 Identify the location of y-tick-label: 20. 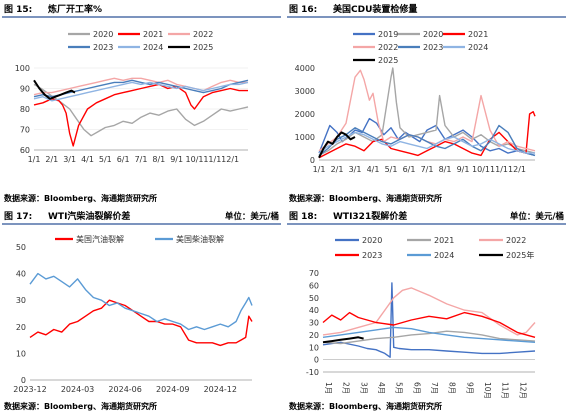
(314, 335).